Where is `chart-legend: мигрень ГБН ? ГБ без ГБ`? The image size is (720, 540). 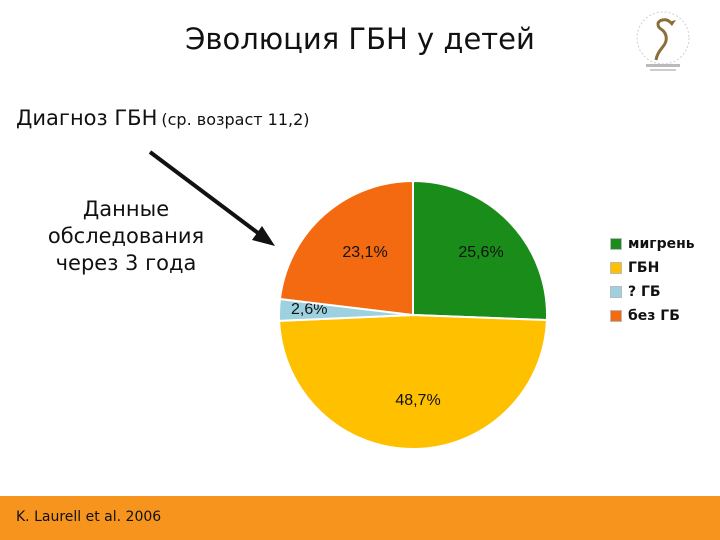
chart-legend: мигрень ГБН ? ГБ без ГБ is located at coordinates (652, 280).